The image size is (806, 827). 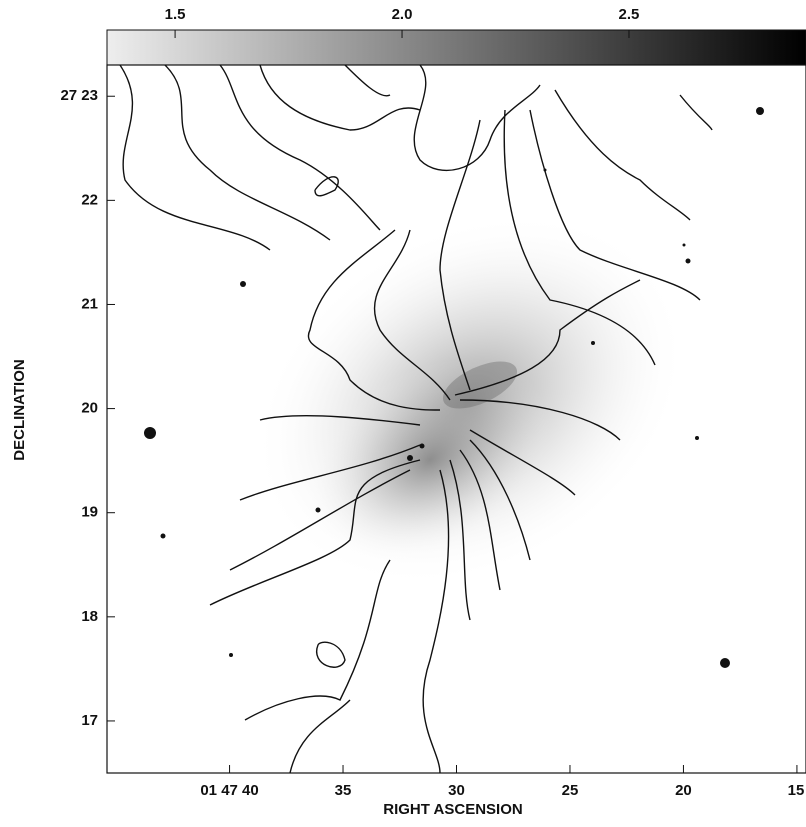 I want to click on colorbar-tick-label: 1.5, so click(x=175, y=14).